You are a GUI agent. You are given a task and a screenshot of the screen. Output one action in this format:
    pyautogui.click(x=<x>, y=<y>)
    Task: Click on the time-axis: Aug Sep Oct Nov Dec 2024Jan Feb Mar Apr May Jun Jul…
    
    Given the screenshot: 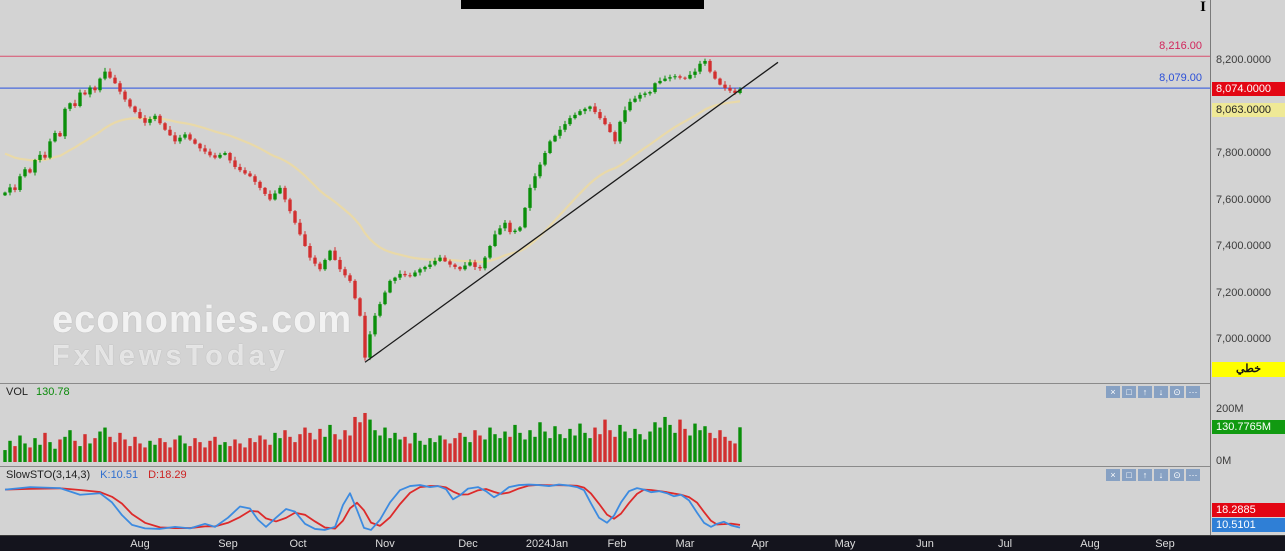 What is the action you would take?
    pyautogui.click(x=642, y=543)
    